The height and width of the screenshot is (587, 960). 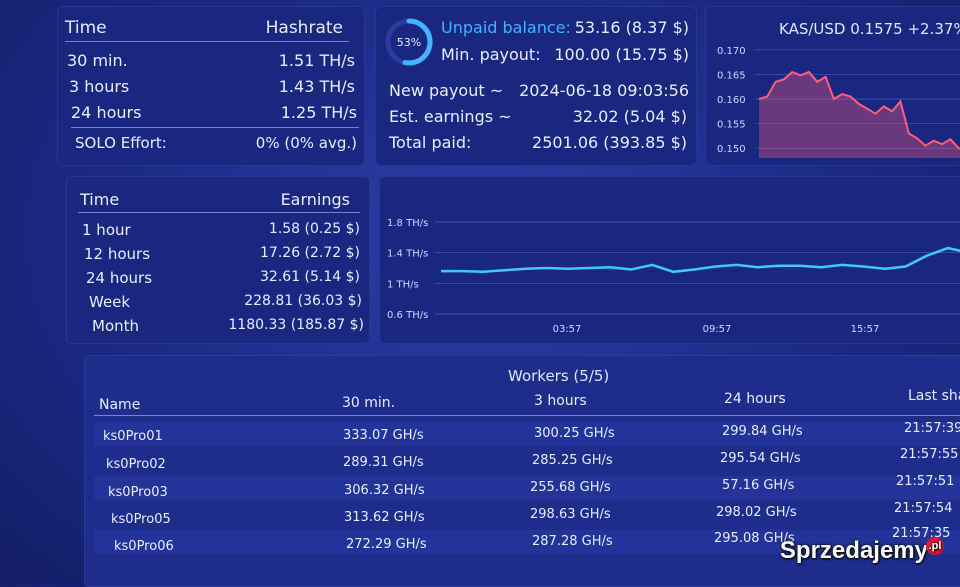 What do you see at coordinates (934, 396) in the screenshot?
I see `workers-col-last-share: Last sha` at bounding box center [934, 396].